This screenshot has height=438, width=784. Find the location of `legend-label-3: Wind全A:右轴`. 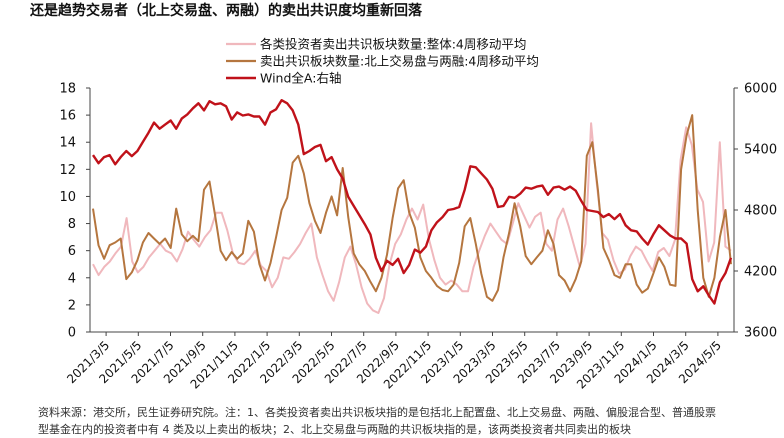

legend-label-3: Wind全A:右轴 is located at coordinates (300, 78).